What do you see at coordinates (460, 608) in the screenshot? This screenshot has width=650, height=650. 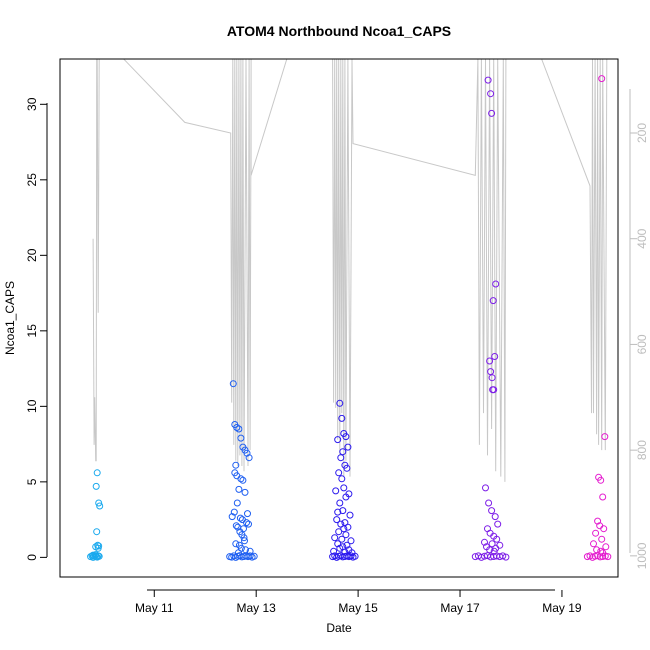 I see `x-tick-label: May 17` at bounding box center [460, 608].